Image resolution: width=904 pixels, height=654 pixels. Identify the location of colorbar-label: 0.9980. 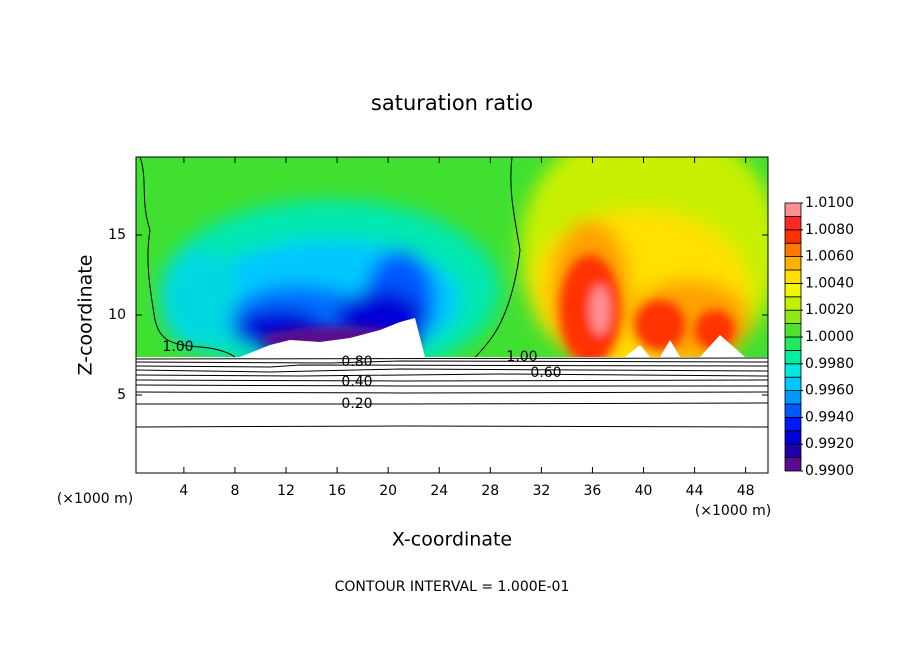
(829, 364).